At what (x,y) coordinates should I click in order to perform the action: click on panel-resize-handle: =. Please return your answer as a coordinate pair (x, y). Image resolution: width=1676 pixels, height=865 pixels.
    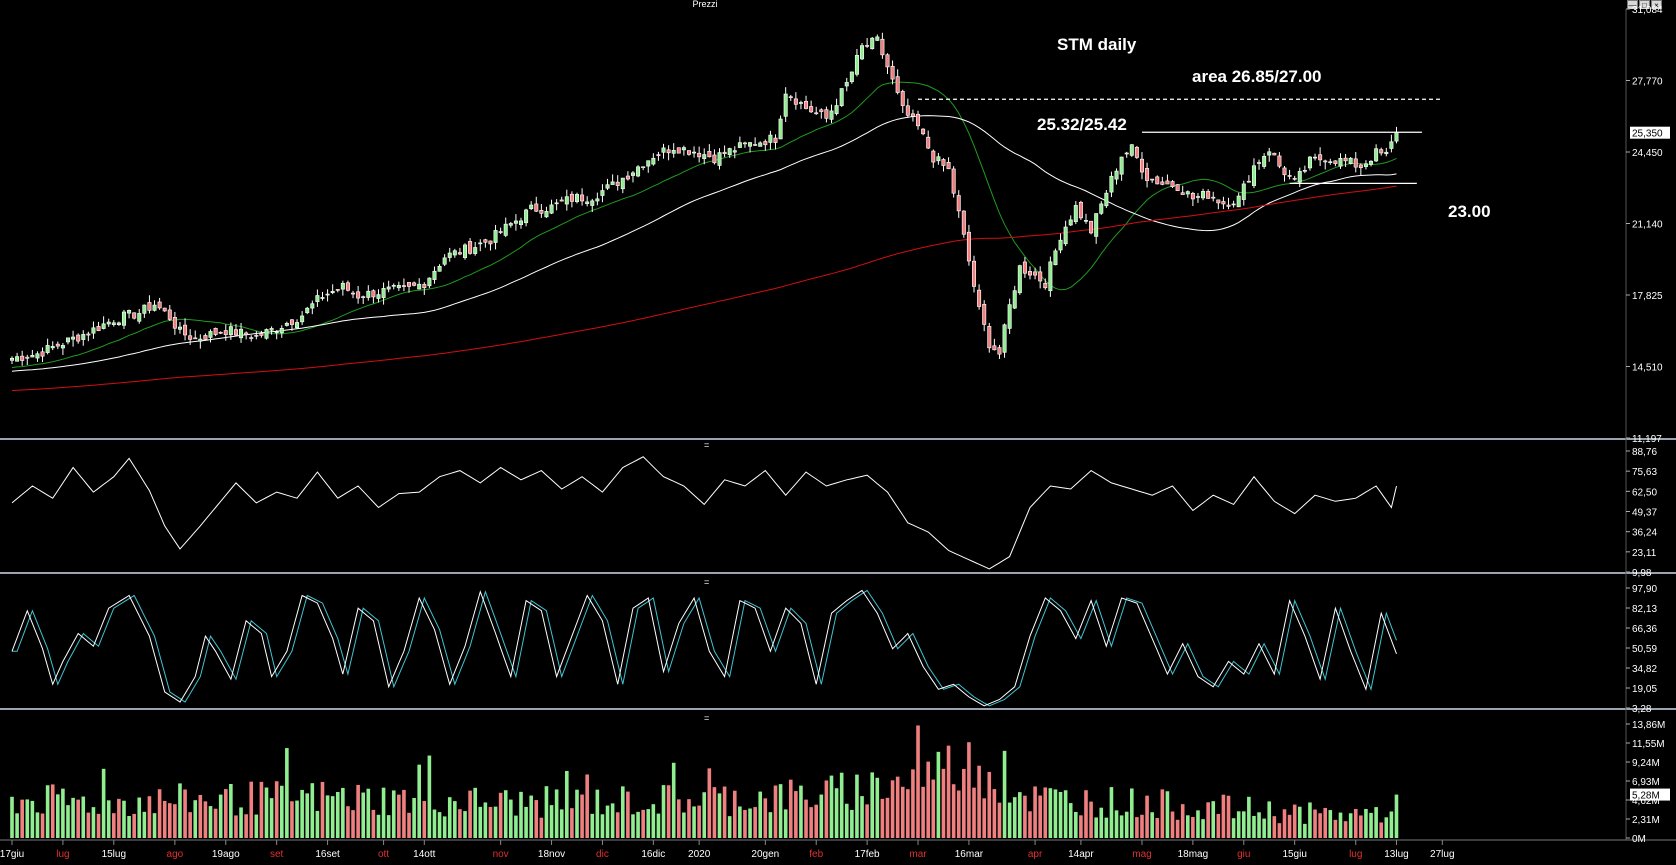
    Looking at the image, I should click on (706, 445).